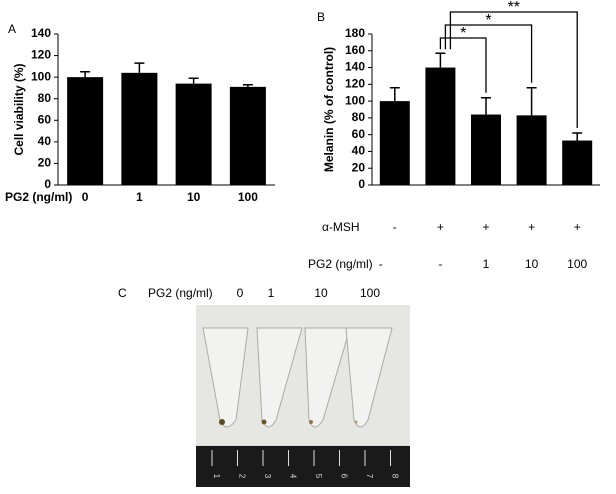 Image resolution: width=616 pixels, height=494 pixels. What do you see at coordinates (514, 8) in the screenshot?
I see `significance-label: **` at bounding box center [514, 8].